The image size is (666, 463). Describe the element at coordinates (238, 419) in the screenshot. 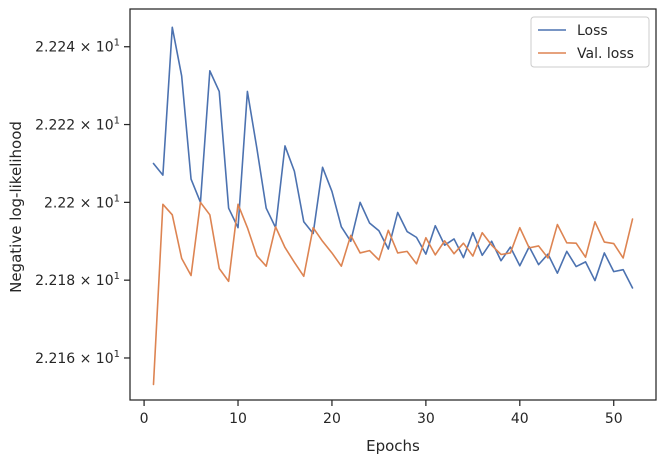

I see `x-tick-label: 10` at that location.